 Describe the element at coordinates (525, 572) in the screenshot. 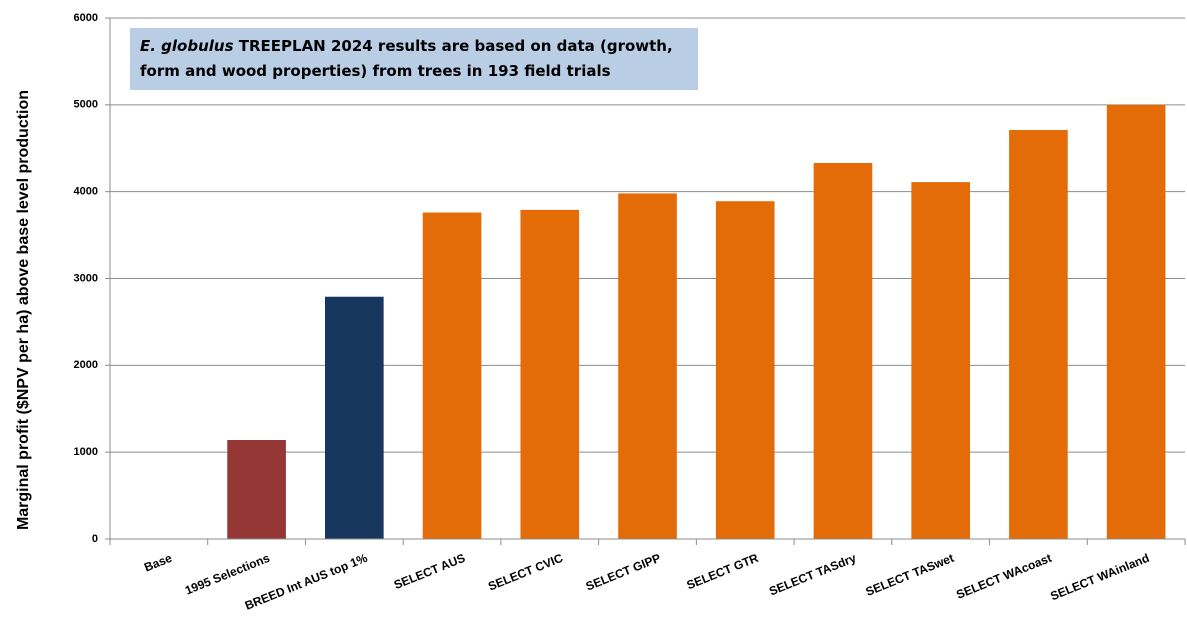

I see `x-tick-label: SELECT CVIC` at that location.